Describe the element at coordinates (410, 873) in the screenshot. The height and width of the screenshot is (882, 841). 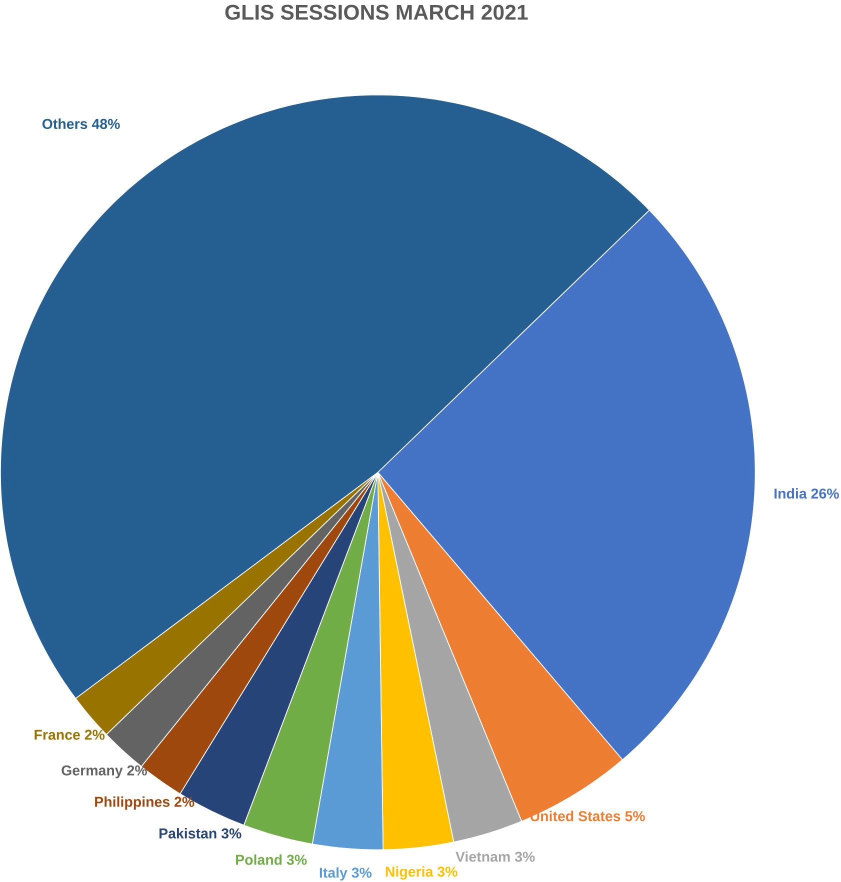
I see `slice-label: Nigeria` at that location.